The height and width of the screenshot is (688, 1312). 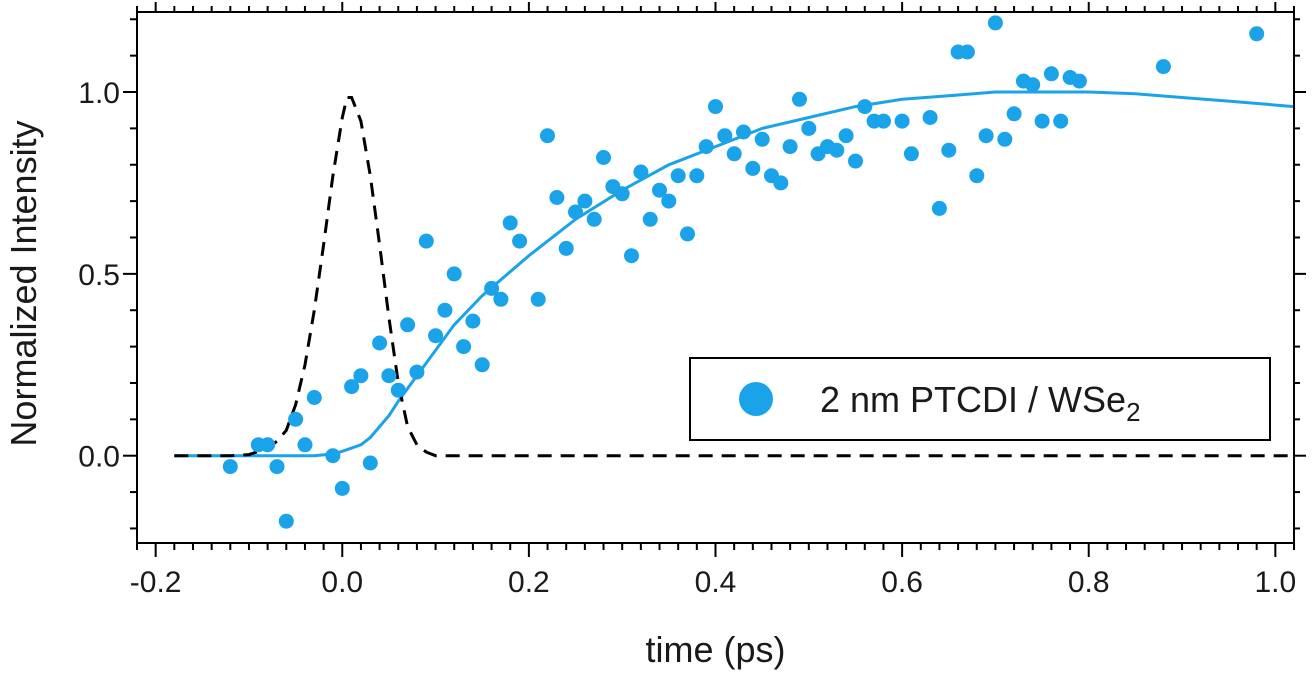 I want to click on y-axis-title: Normalized Intensity, so click(x=23, y=283).